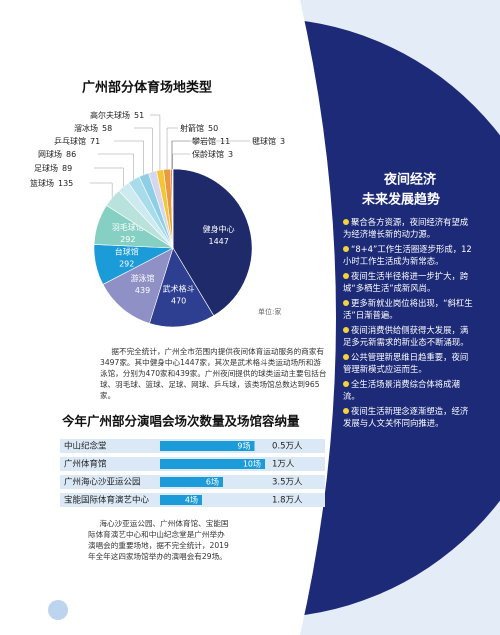  What do you see at coordinates (142, 290) in the screenshot?
I see `slice-value: 439` at bounding box center [142, 290].